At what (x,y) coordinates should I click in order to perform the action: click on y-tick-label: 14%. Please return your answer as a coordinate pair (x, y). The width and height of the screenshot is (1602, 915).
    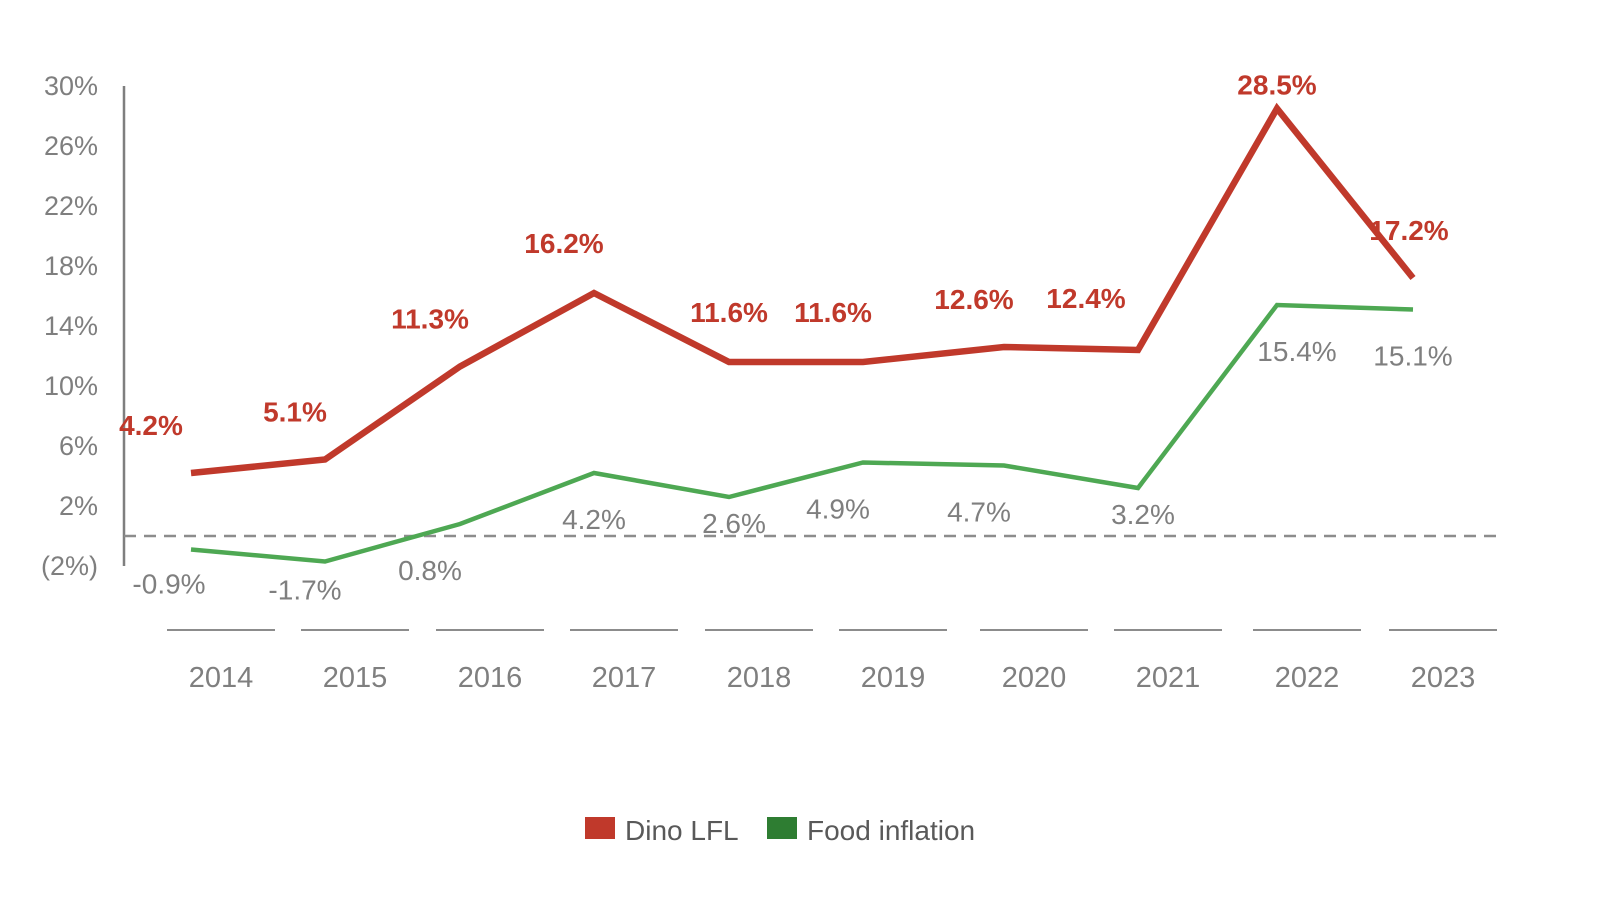
    Looking at the image, I should click on (71, 326).